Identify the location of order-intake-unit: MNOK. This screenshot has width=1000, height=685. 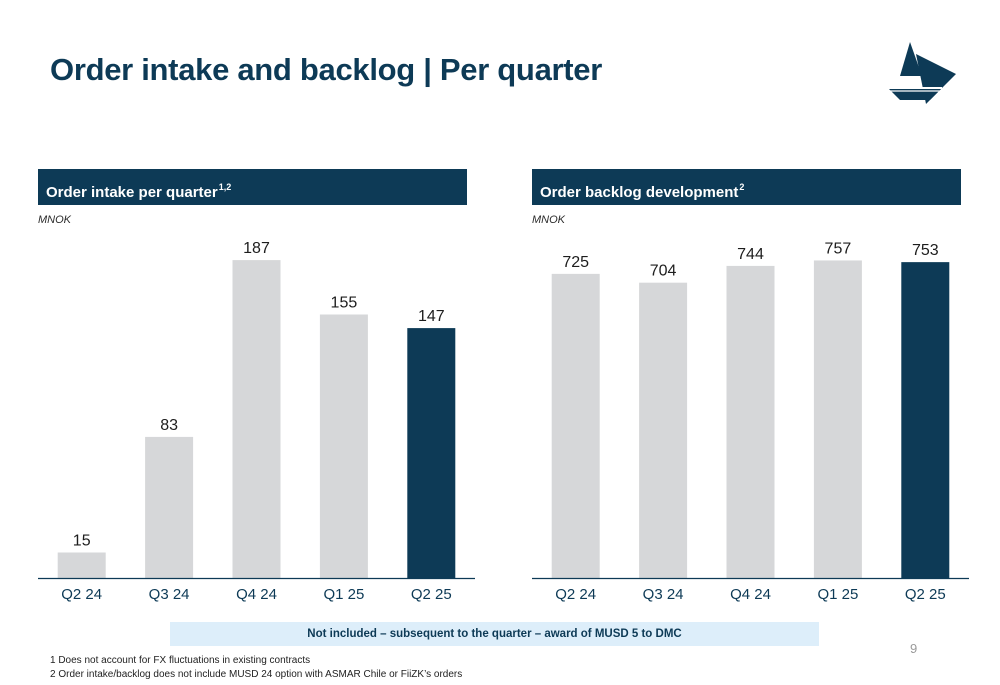
(54, 220).